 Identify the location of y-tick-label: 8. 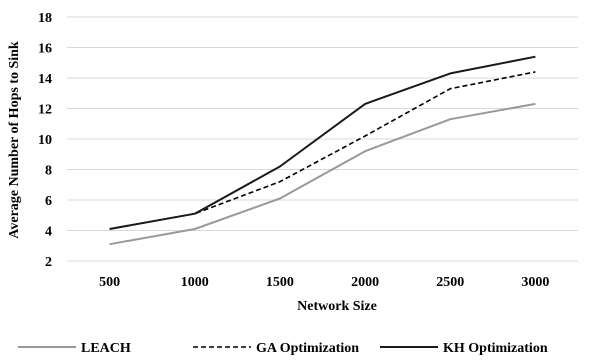
(48, 171).